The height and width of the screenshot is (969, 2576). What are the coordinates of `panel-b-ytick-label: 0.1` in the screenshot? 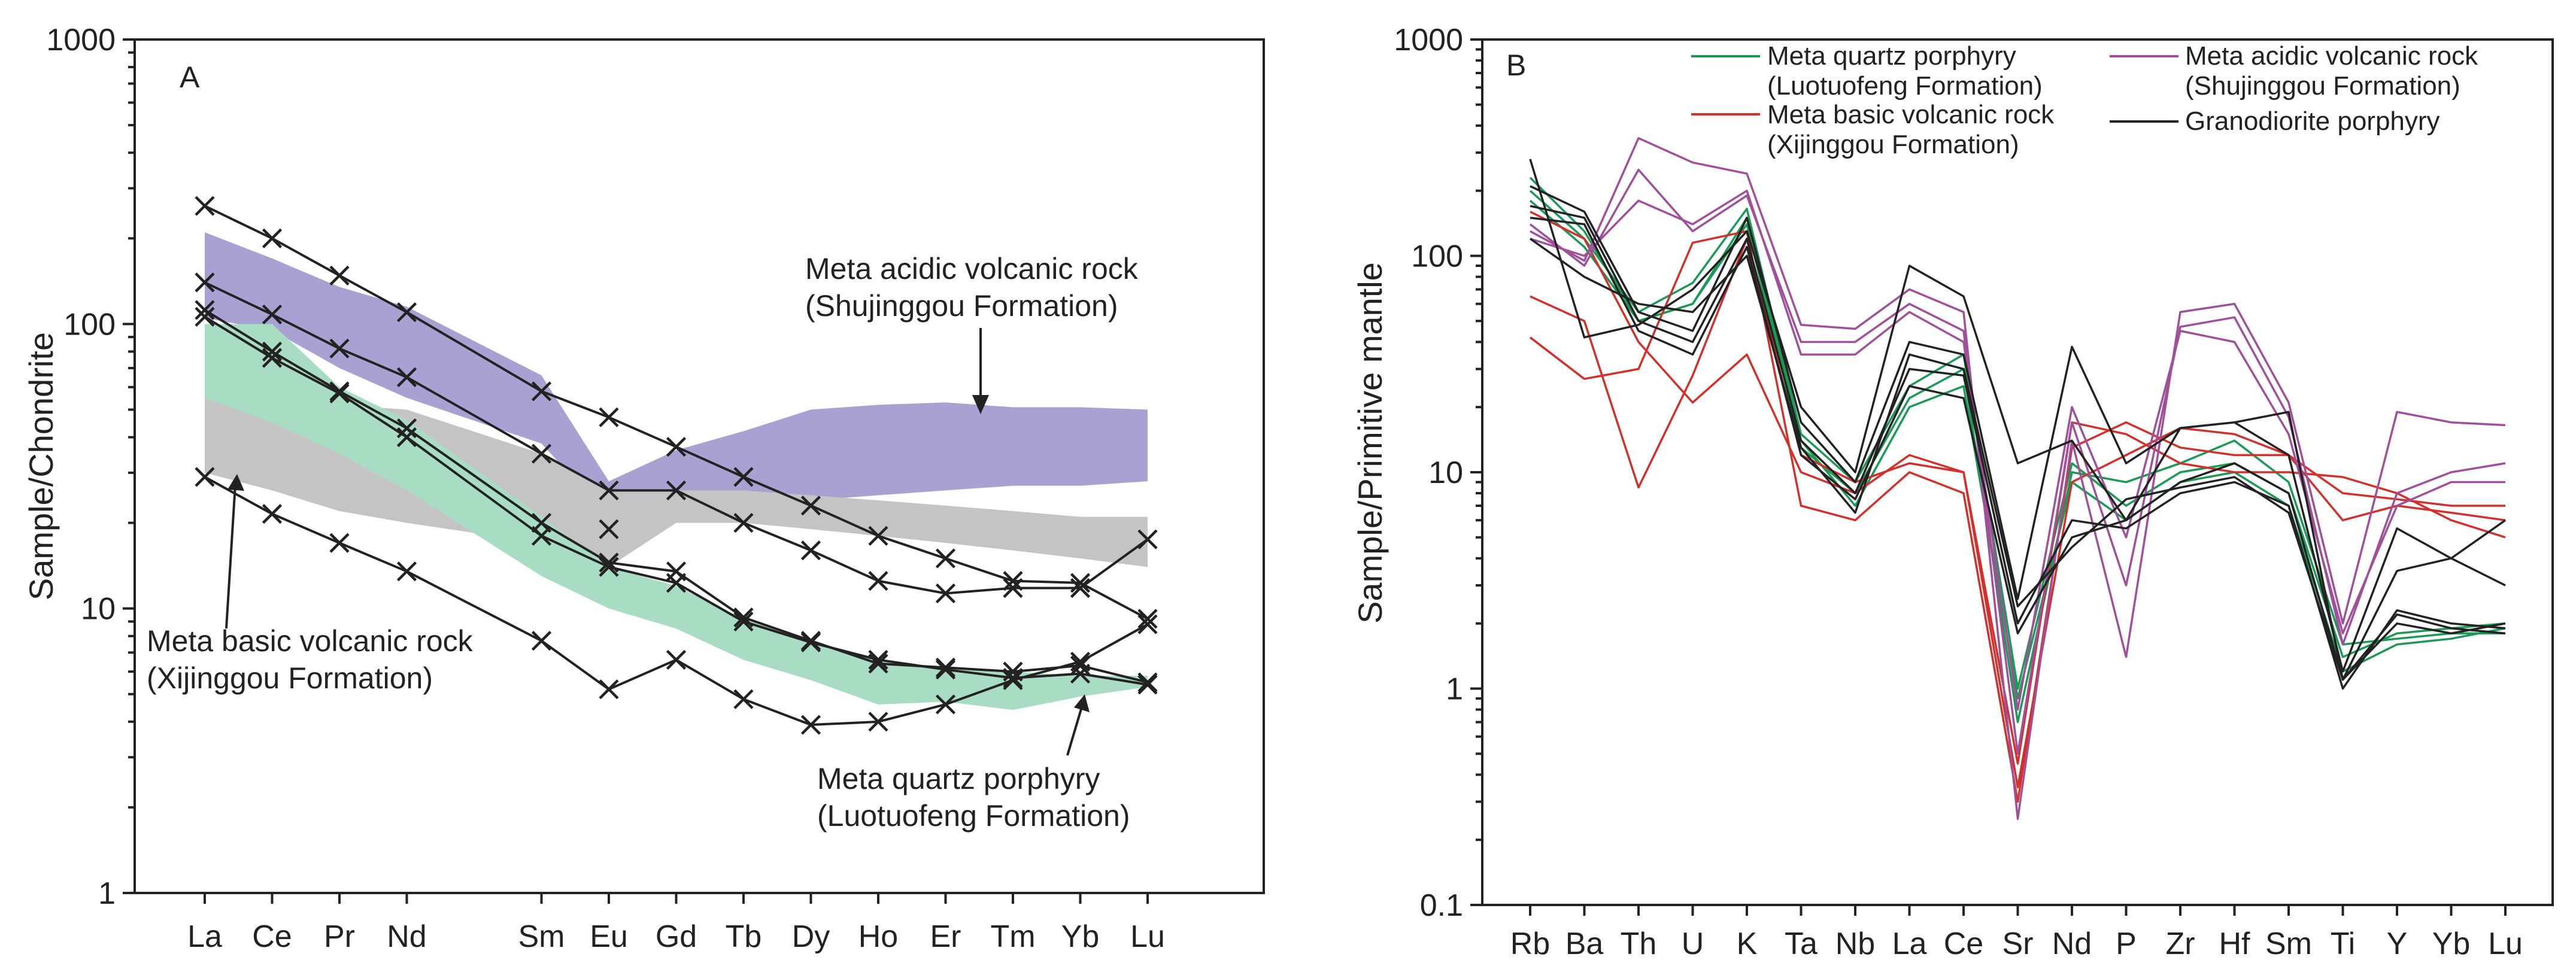 It's located at (1441, 905).